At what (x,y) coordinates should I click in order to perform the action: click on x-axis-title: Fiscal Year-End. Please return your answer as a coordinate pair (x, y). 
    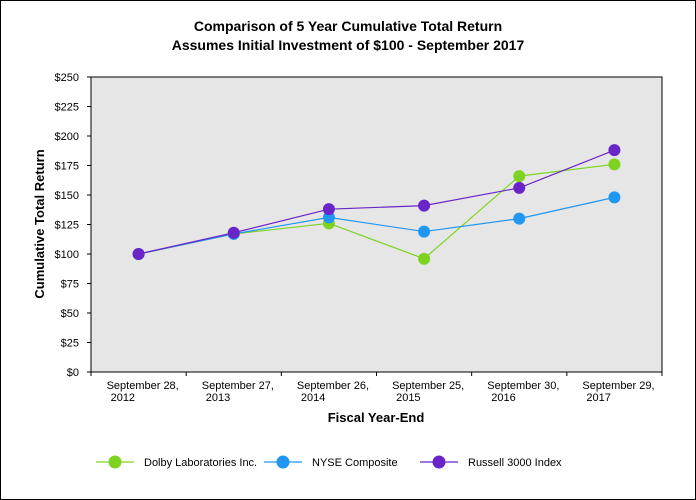
    Looking at the image, I should click on (376, 417).